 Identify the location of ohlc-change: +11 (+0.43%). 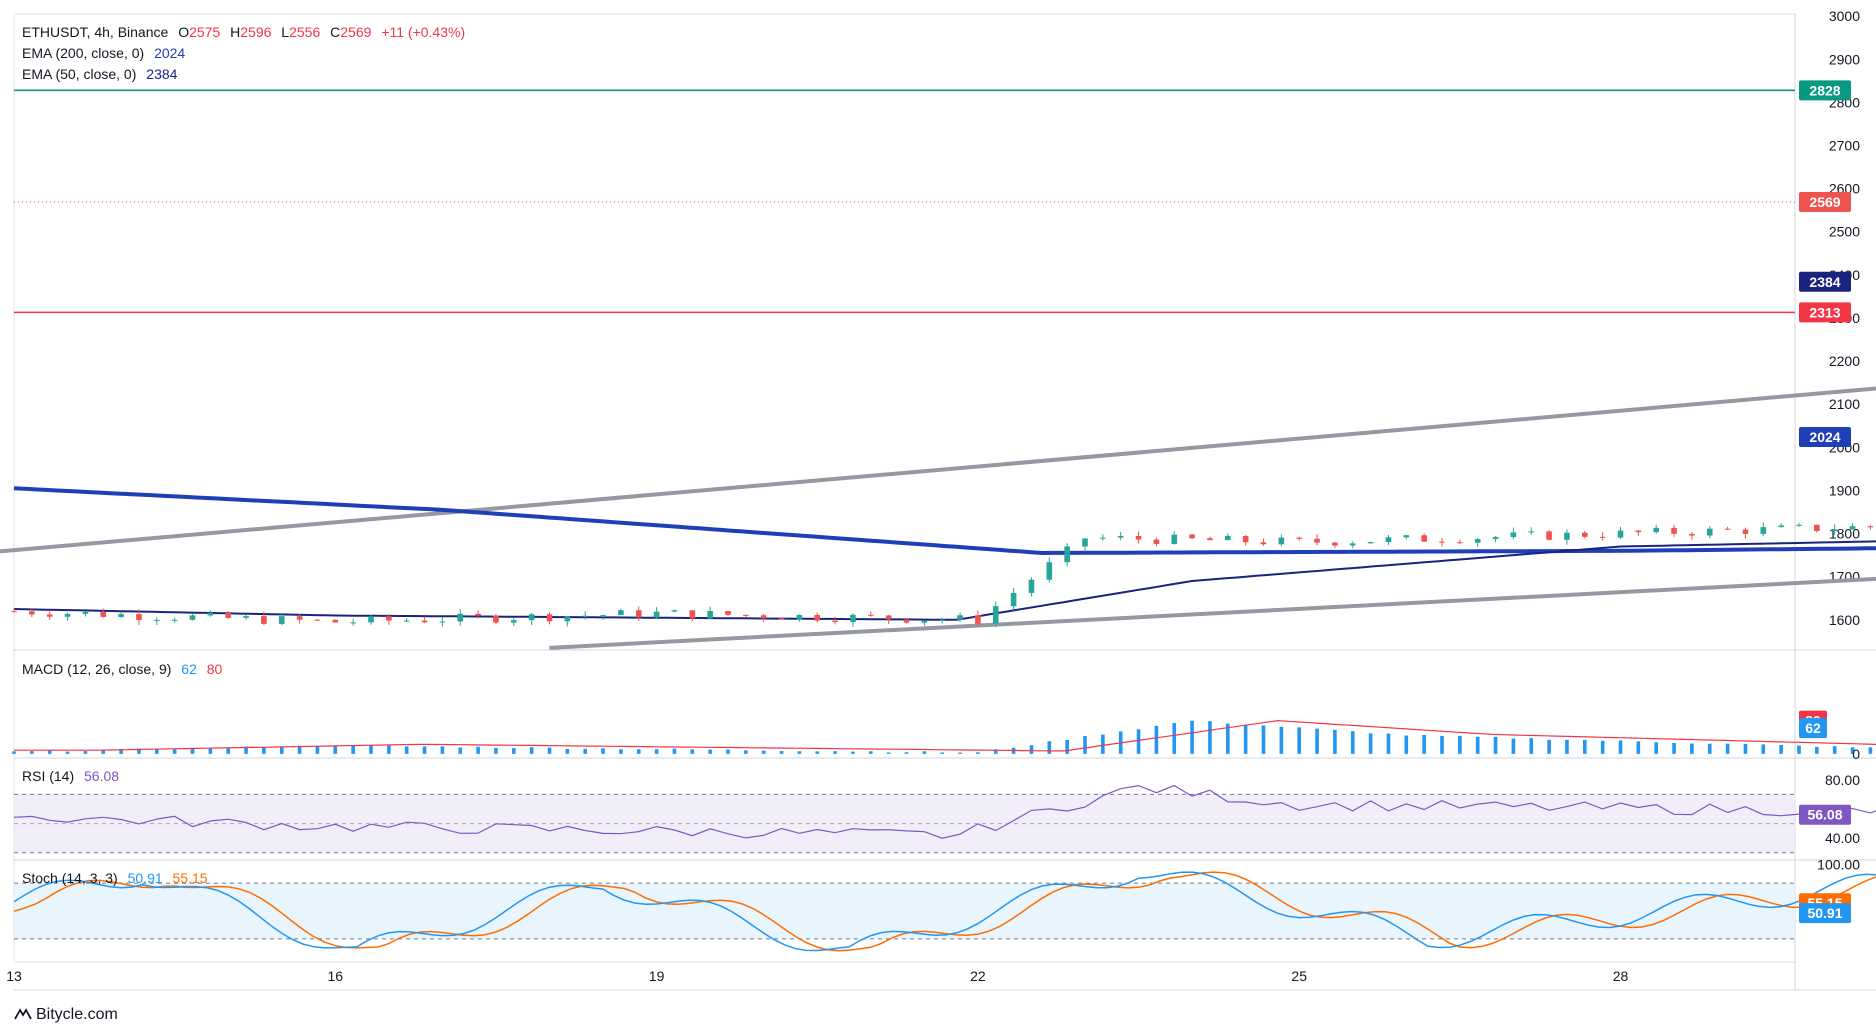
(423, 32).